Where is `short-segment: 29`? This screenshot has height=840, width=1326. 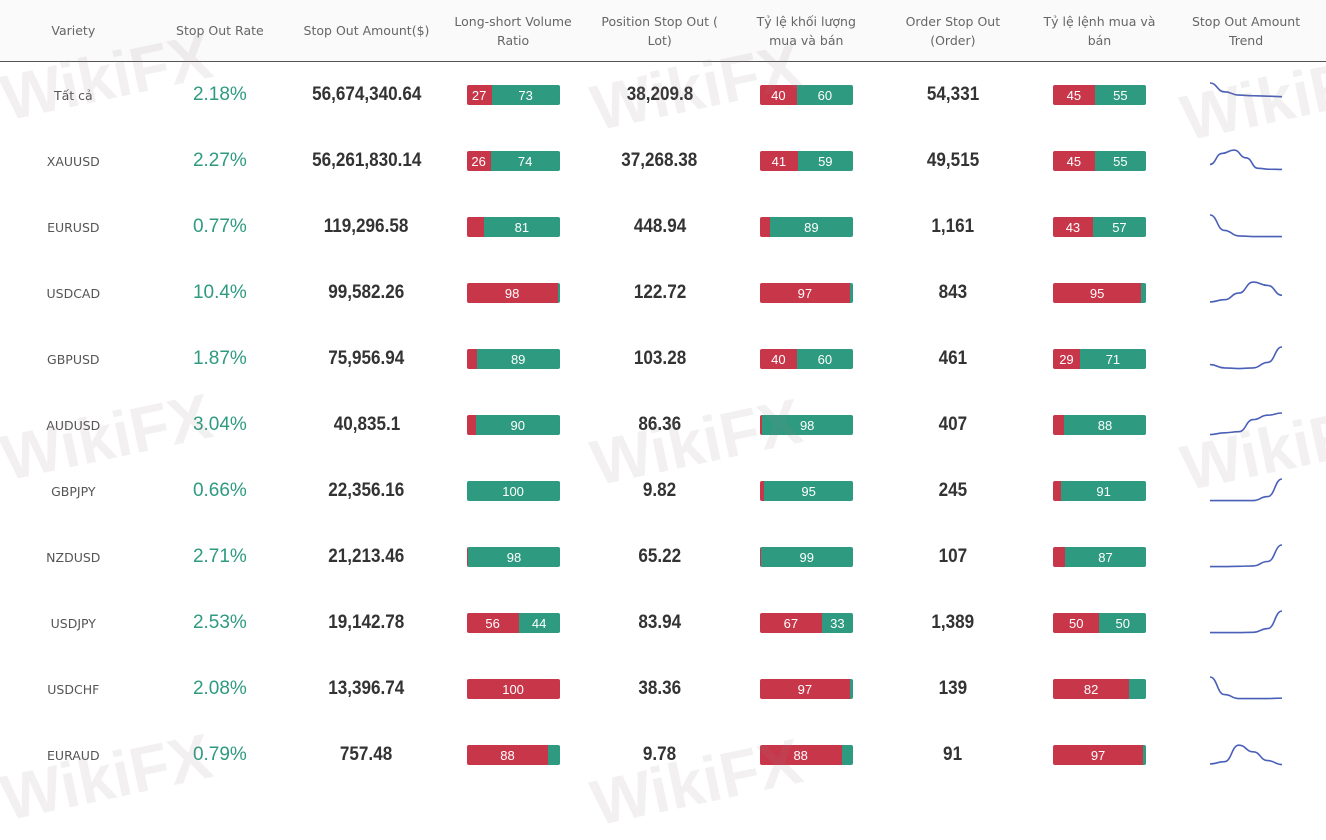 short-segment: 29 is located at coordinates (1066, 359).